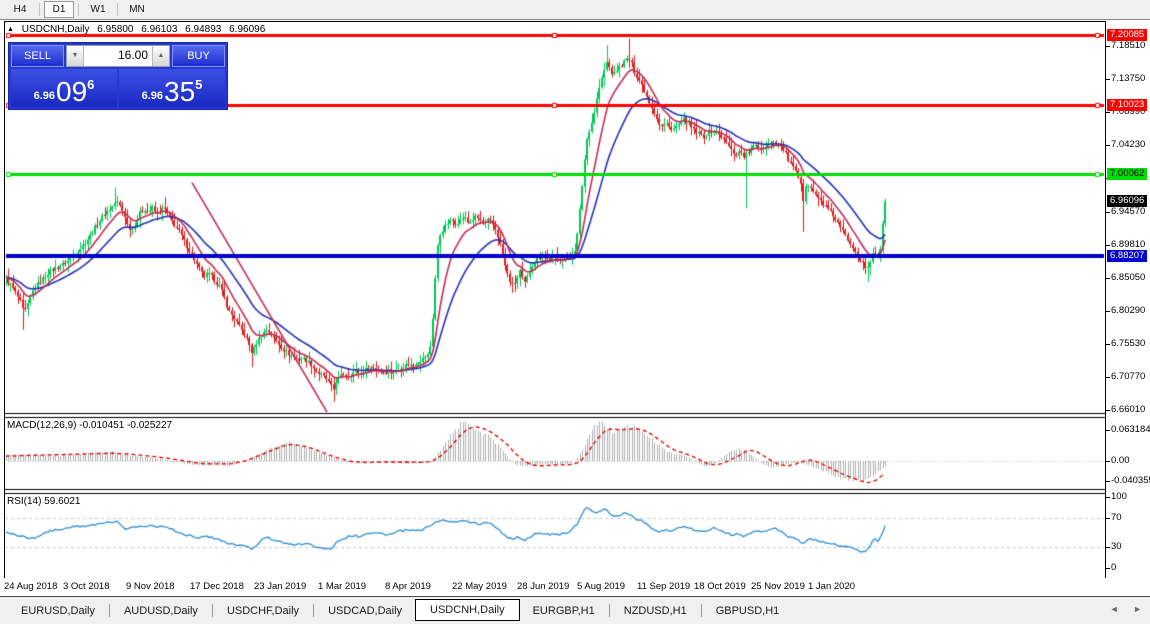 The width and height of the screenshot is (1150, 624). What do you see at coordinates (180, 91) in the screenshot?
I see `buy-price-big: 35` at bounding box center [180, 91].